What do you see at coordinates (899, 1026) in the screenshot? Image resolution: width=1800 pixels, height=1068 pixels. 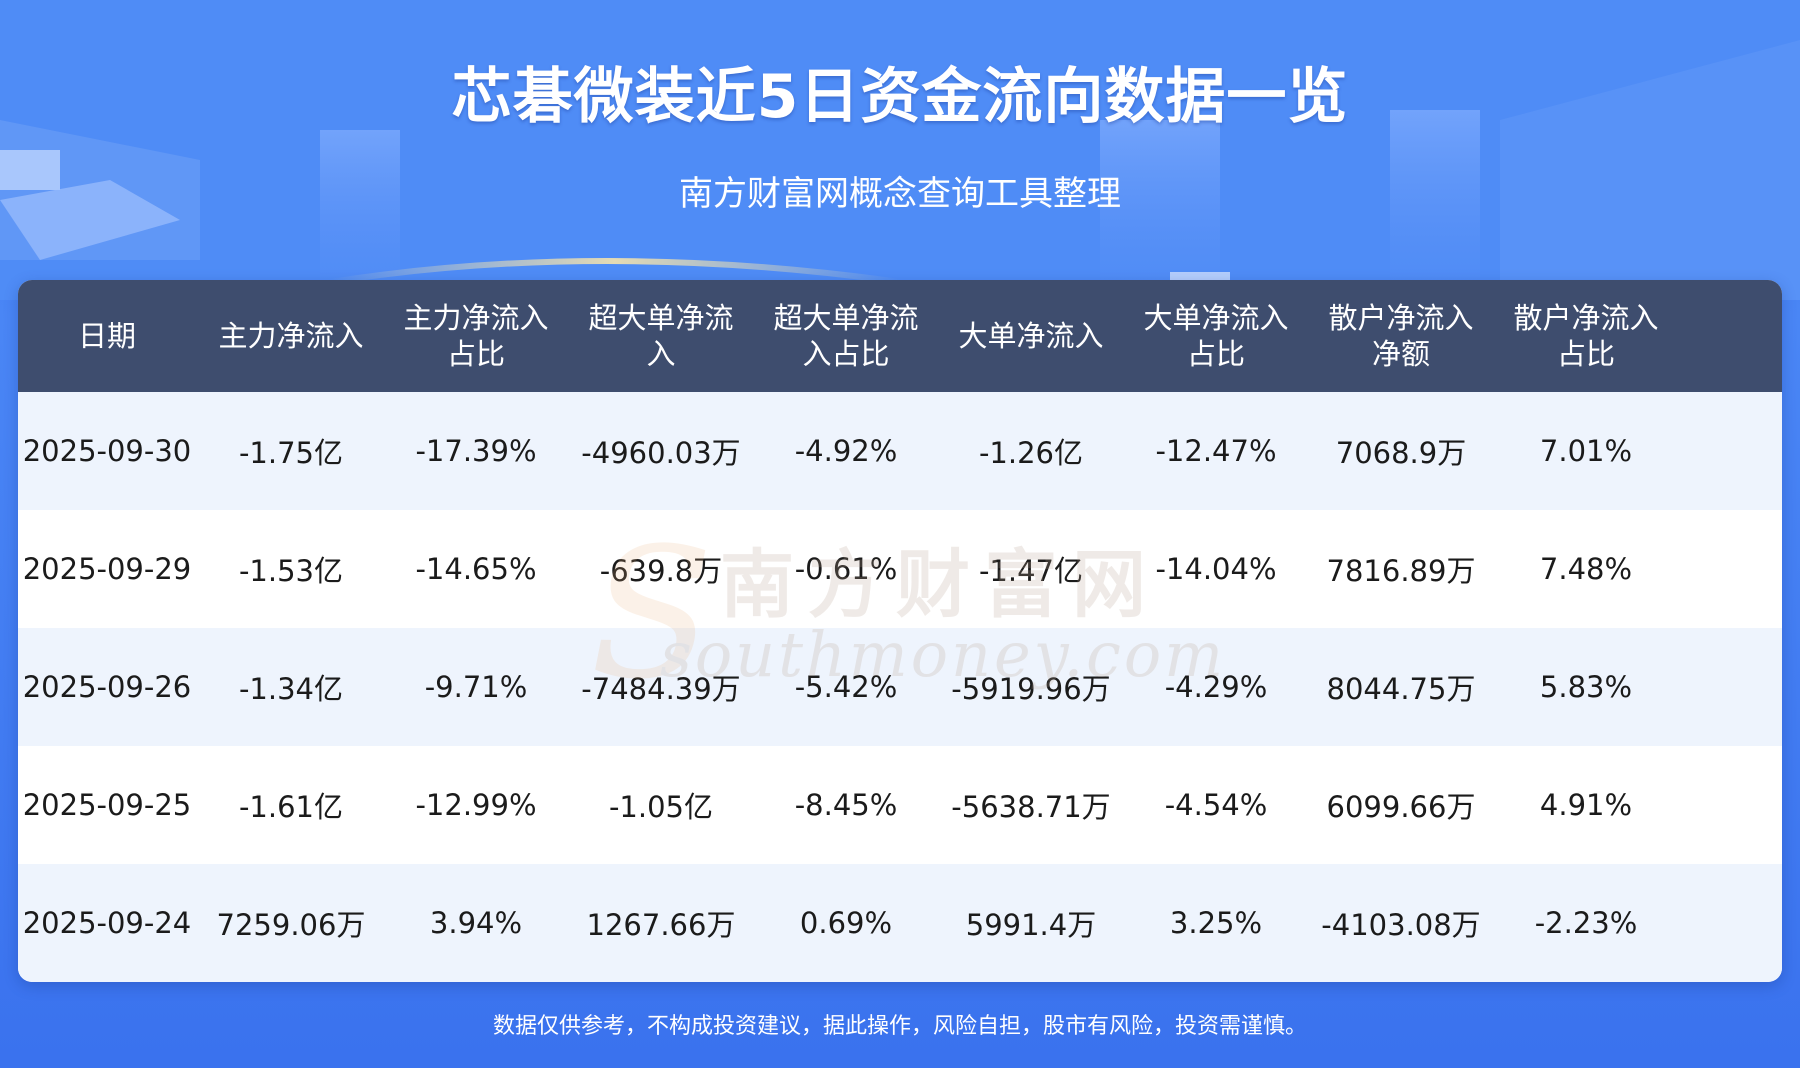 I see `disclaimer: 数据仅供参考，不构成投资建议，据此操作，风险自担，股市有风险，投资需谨慎。` at bounding box center [899, 1026].